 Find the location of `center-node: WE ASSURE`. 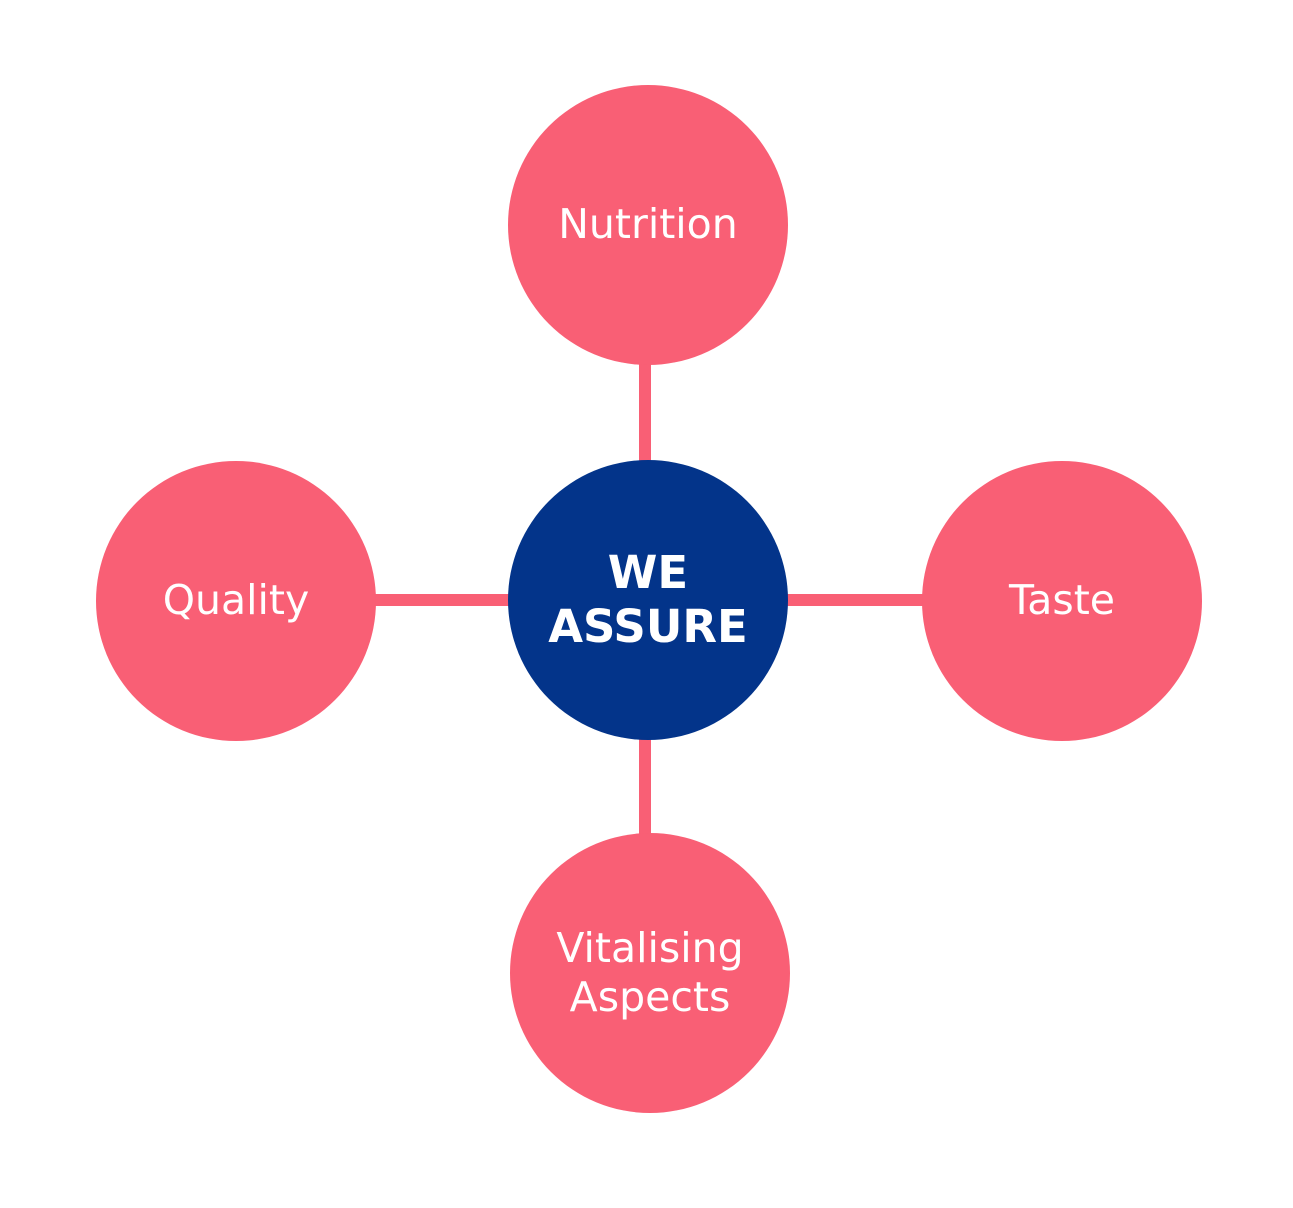

center-node: WE ASSURE is located at coordinates (648, 600).